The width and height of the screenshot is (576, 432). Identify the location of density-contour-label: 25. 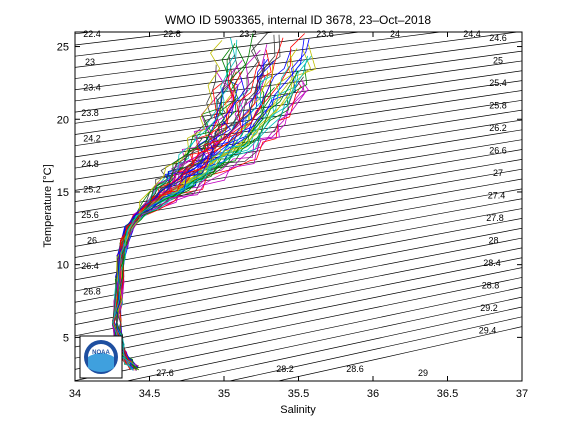
(498, 61).